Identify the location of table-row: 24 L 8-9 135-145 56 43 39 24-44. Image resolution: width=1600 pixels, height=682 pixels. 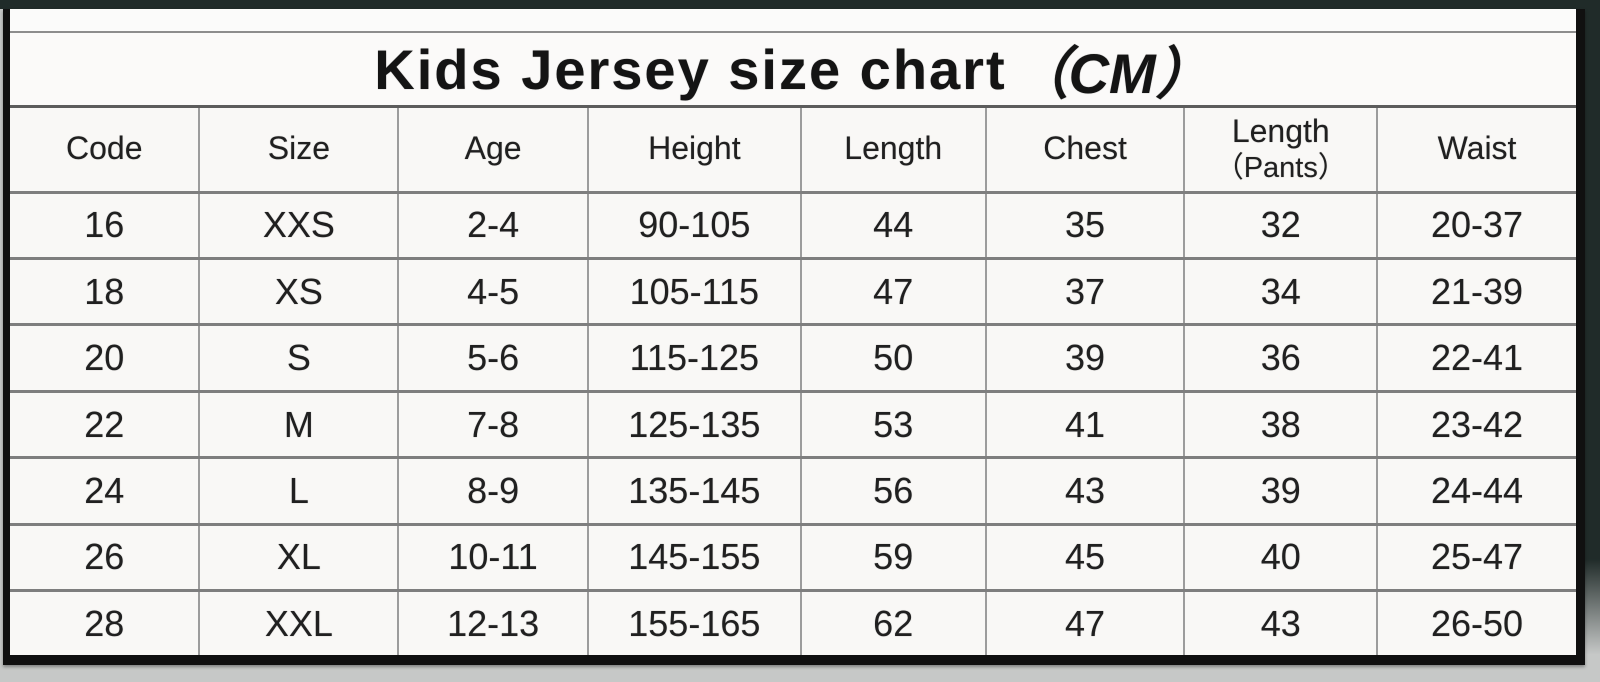
(793, 491).